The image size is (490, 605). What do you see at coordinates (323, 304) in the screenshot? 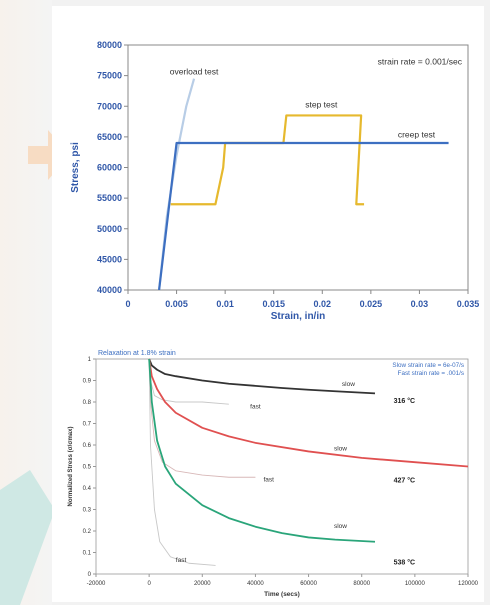
I see `x-tick-label: 0.02` at bounding box center [323, 304].